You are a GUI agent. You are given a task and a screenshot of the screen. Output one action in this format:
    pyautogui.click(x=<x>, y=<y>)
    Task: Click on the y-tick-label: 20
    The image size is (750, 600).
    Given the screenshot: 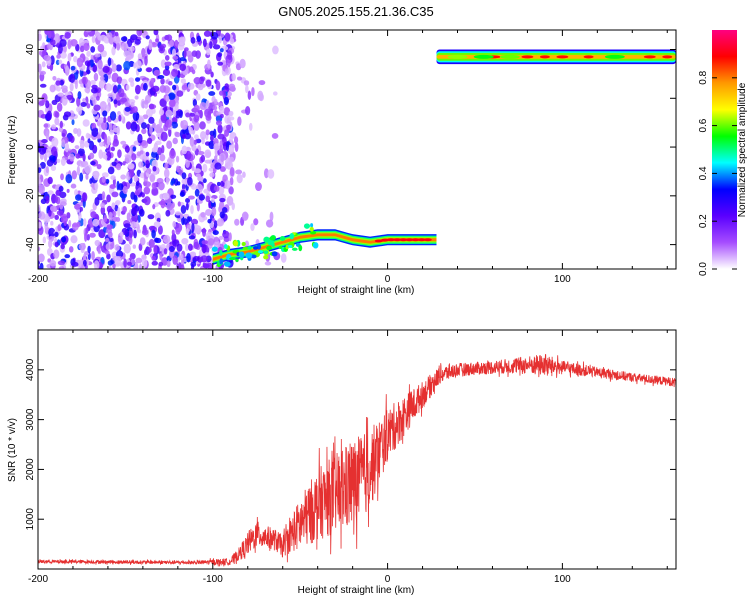 What is the action you would take?
    pyautogui.click(x=30, y=98)
    